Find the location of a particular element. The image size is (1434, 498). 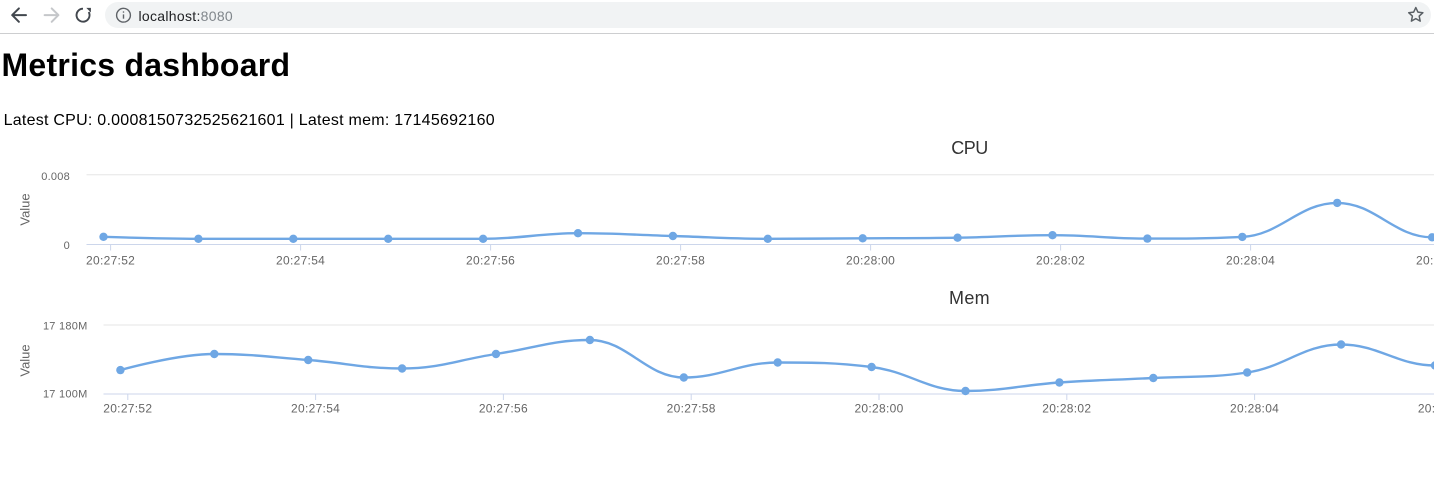

svg-text: Mem is located at coordinates (969, 298).